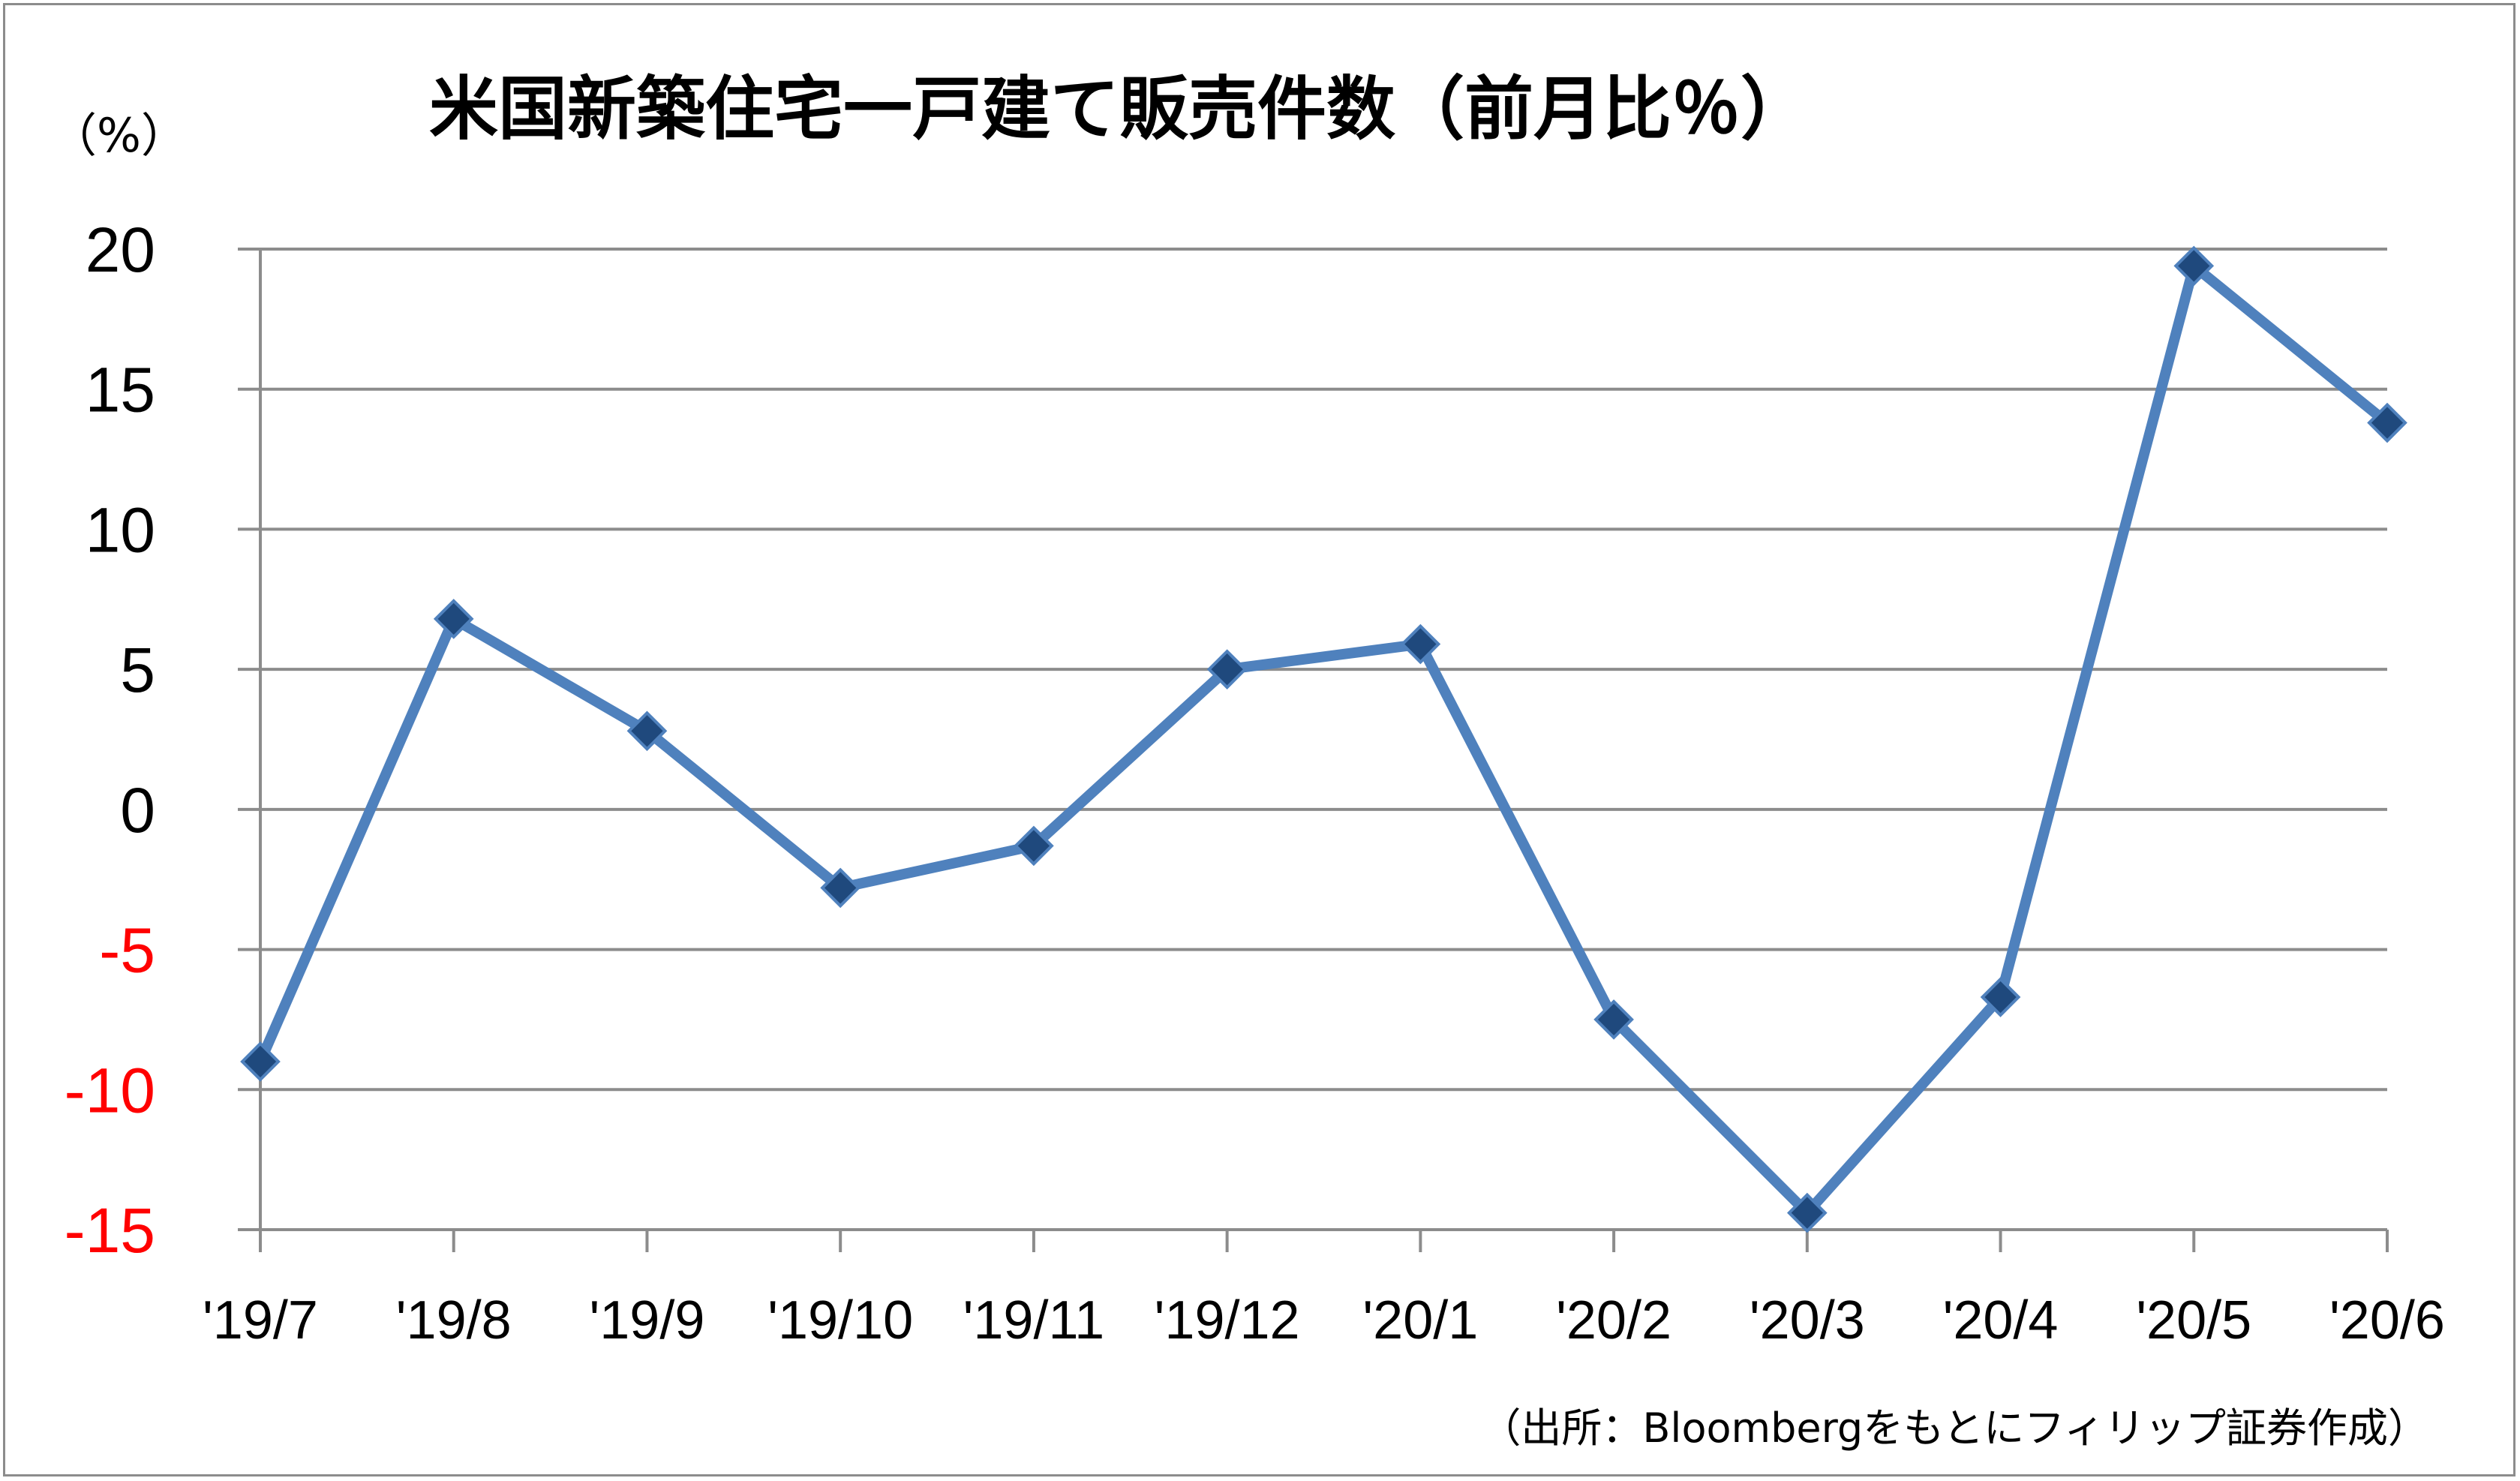 This screenshot has height=1481, width=2520. What do you see at coordinates (119, 135) in the screenshot?
I see `y-unit-label: （%）` at bounding box center [119, 135].